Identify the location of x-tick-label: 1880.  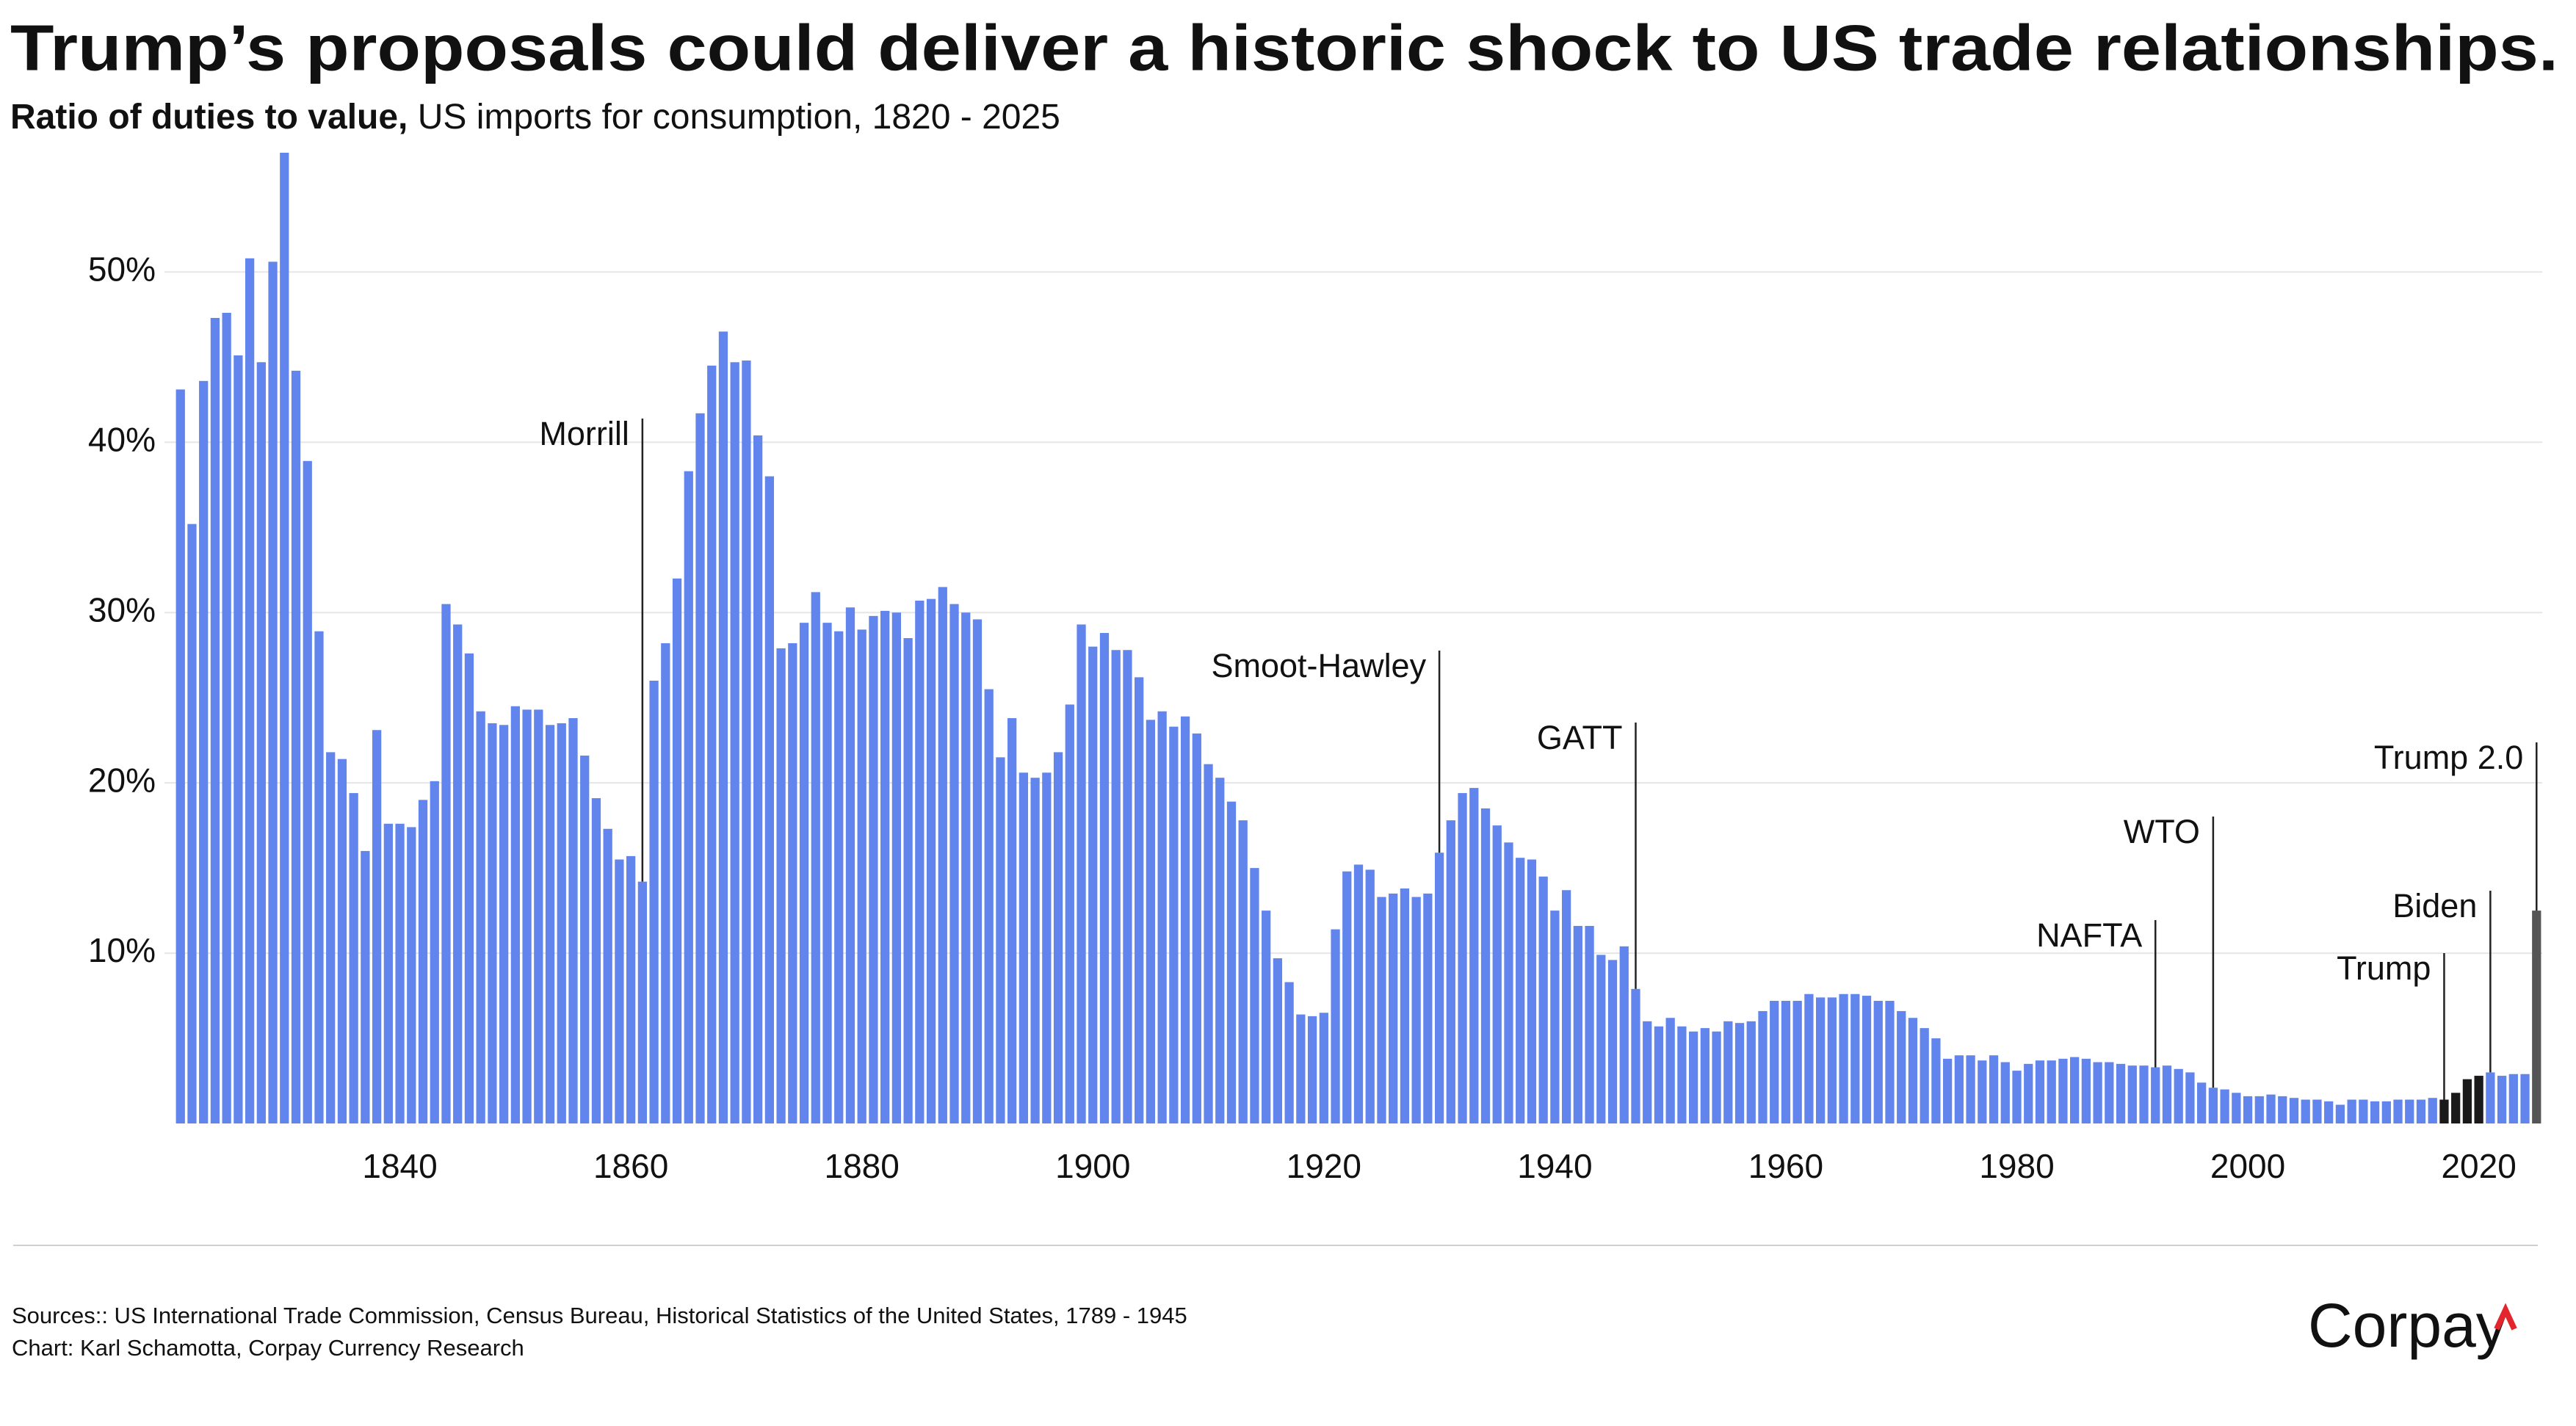
(862, 1166).